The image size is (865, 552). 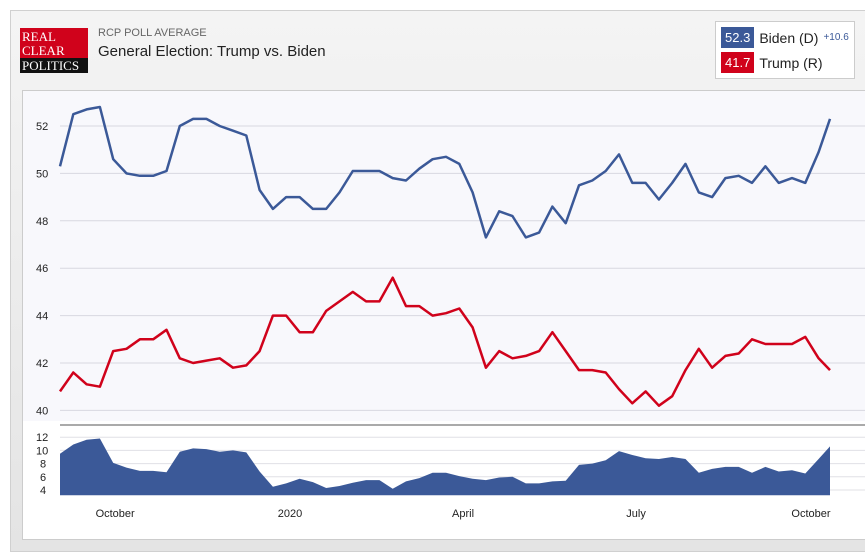 I want to click on y-tick-label: 40, so click(x=42, y=411).